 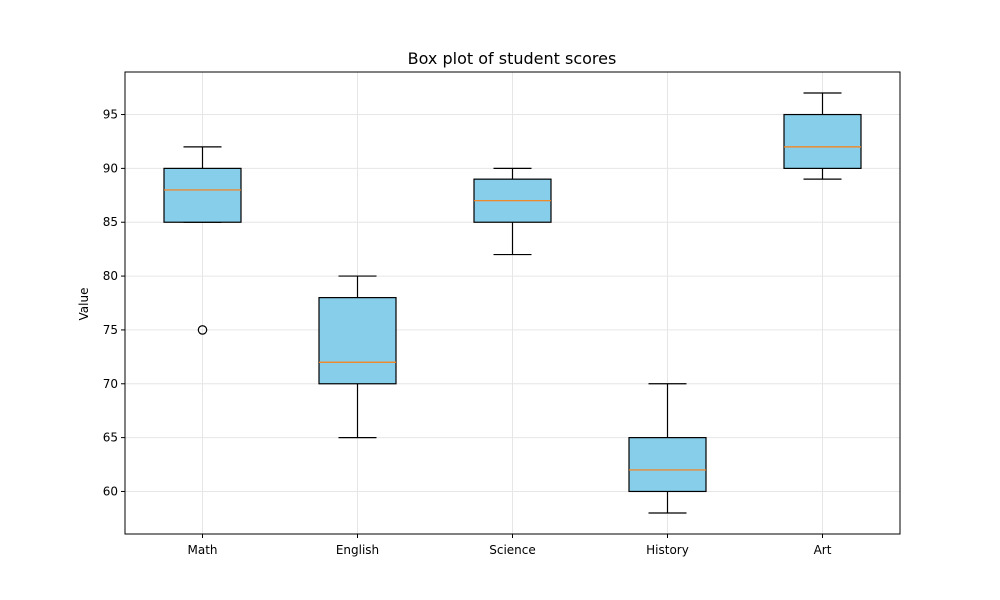 I want to click on x-tick-label: Math, so click(x=202, y=550).